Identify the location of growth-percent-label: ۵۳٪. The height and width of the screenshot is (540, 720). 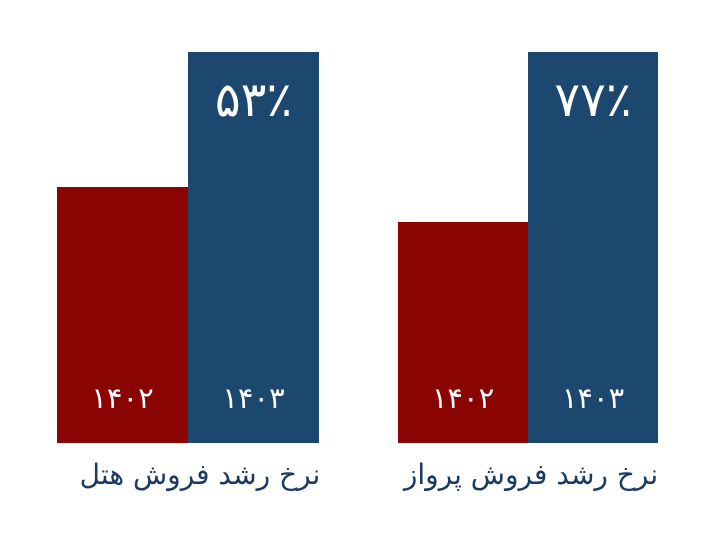
(253, 100).